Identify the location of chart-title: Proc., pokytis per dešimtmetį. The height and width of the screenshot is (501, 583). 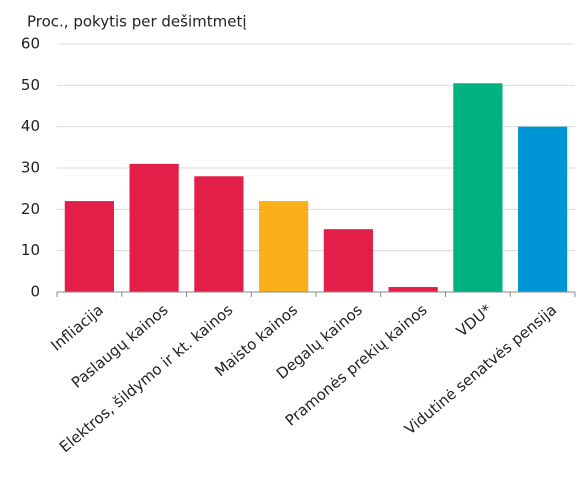
(137, 22).